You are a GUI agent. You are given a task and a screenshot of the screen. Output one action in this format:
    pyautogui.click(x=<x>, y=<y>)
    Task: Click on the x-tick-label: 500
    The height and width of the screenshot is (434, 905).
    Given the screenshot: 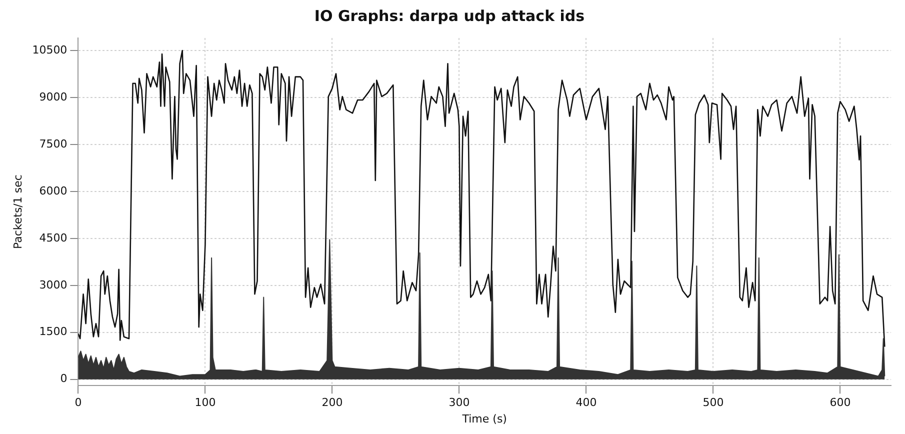 What is the action you would take?
    pyautogui.click(x=713, y=403)
    